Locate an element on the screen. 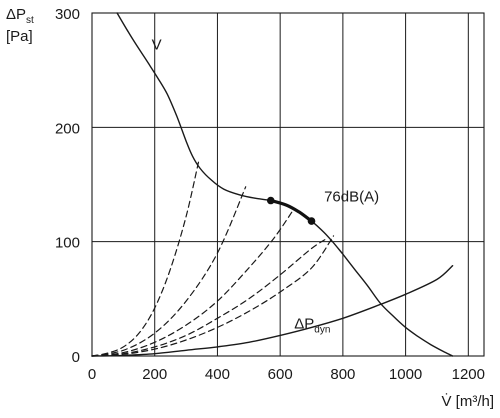 This screenshot has width=500, height=418. data-markers is located at coordinates (291, 210).